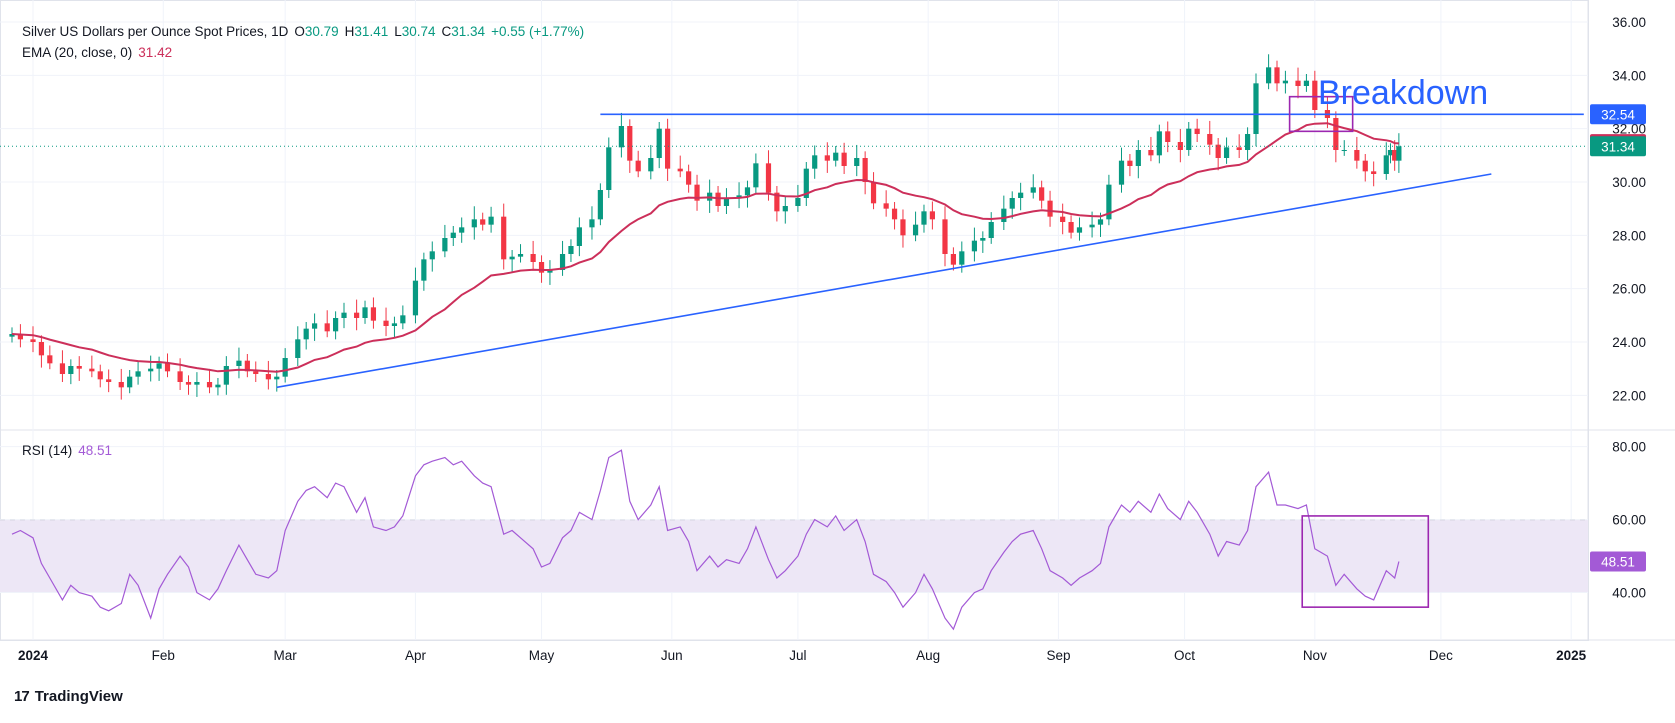 The width and height of the screenshot is (1675, 723). Describe the element at coordinates (1629, 520) in the screenshot. I see `rsi-tick-label: 60.00` at that location.